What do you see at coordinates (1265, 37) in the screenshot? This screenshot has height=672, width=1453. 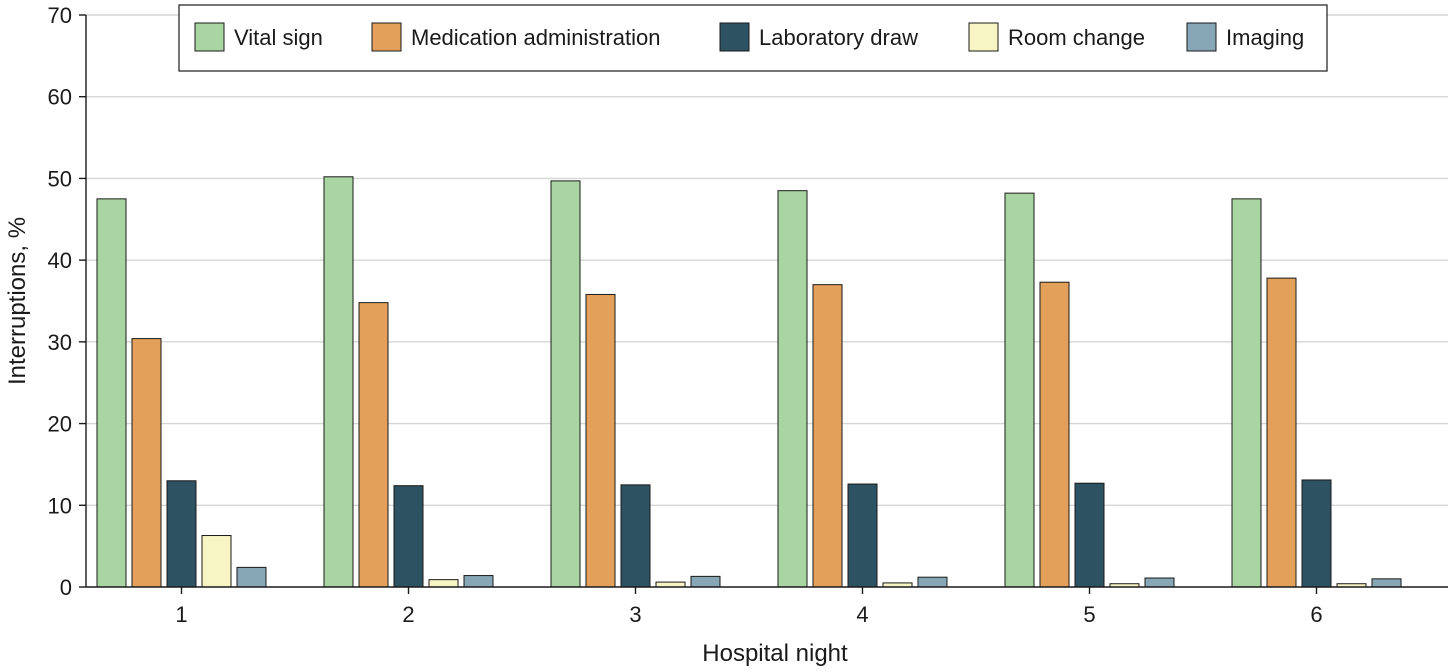 I see `legend-label: Imaging` at bounding box center [1265, 37].